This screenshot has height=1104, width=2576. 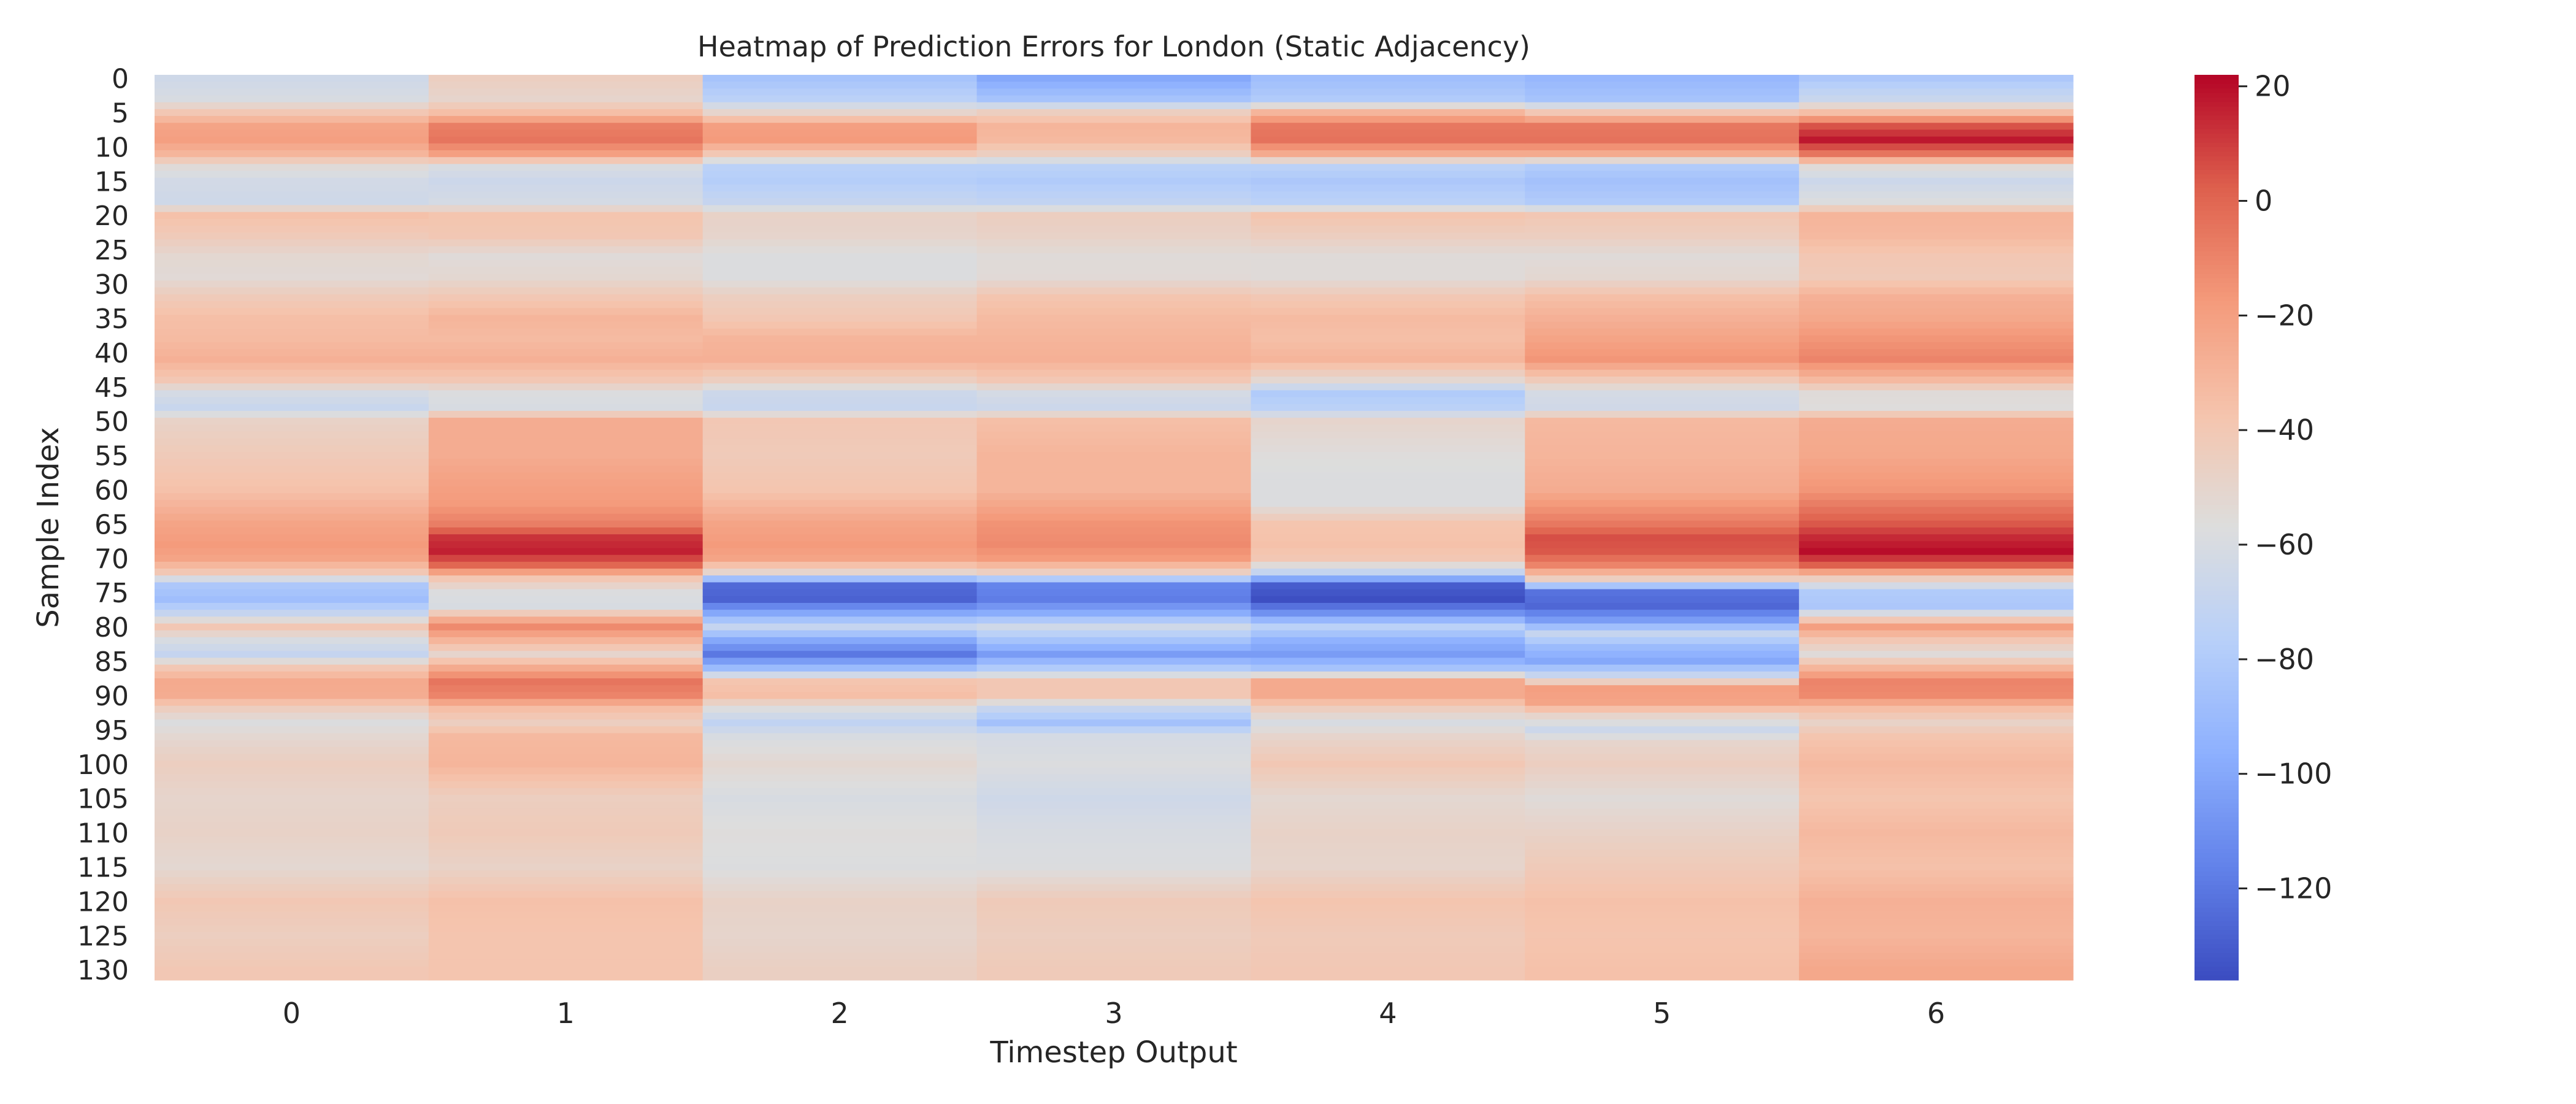 What do you see at coordinates (103, 765) in the screenshot?
I see `y-tick-label: 100` at bounding box center [103, 765].